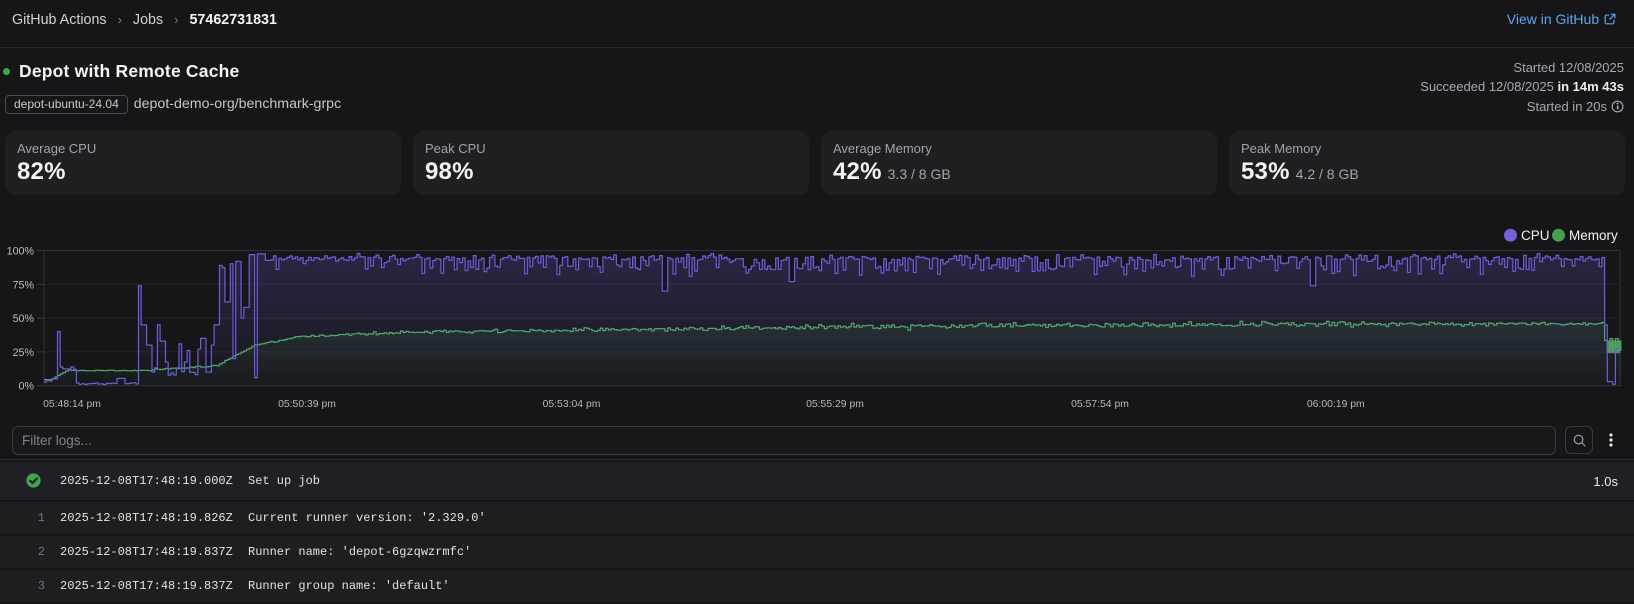  I want to click on svg-text: 05:53:04 pm, so click(572, 404).